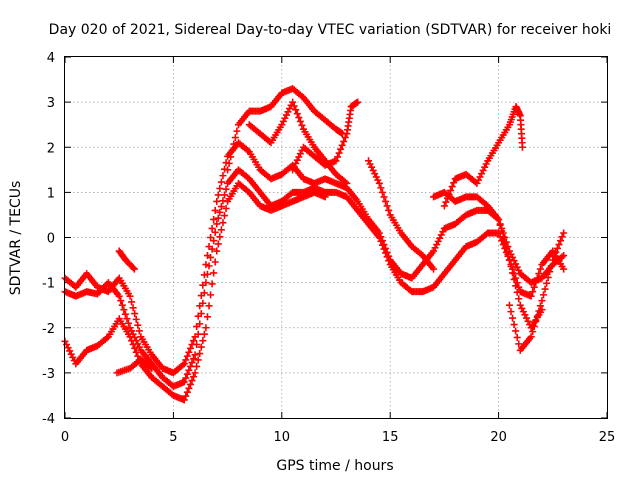 This screenshot has width=640, height=480. I want to click on y-tick-label: 2, so click(51, 148).